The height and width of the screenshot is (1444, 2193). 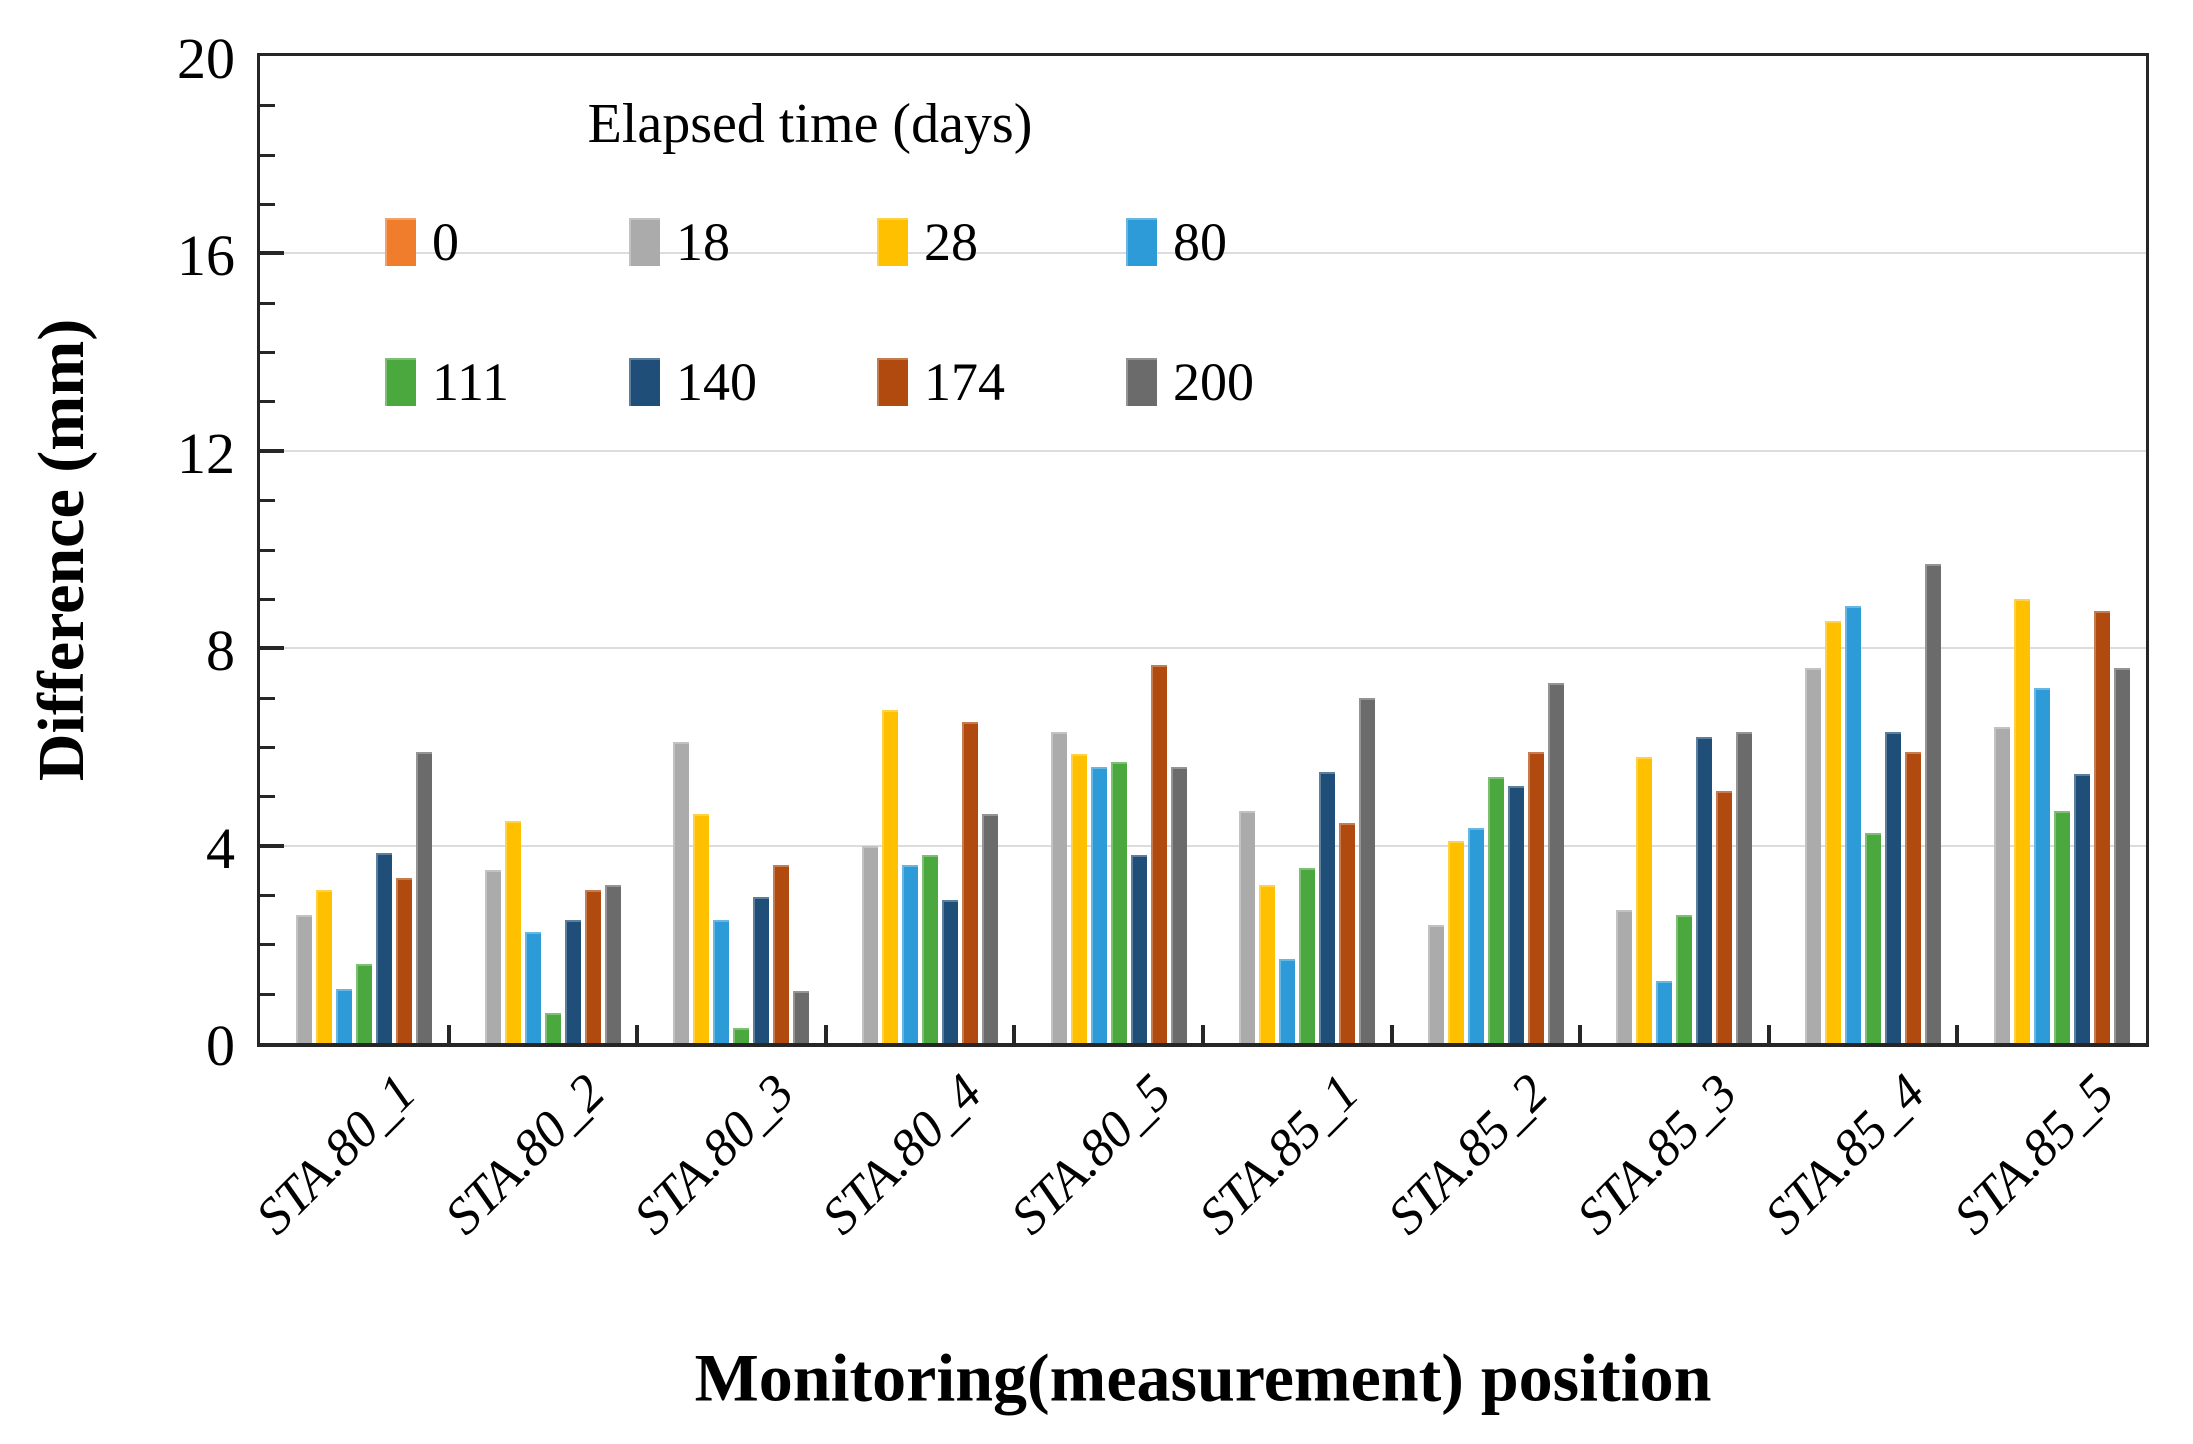 What do you see at coordinates (703, 242) in the screenshot?
I see `legend-label-18: 18` at bounding box center [703, 242].